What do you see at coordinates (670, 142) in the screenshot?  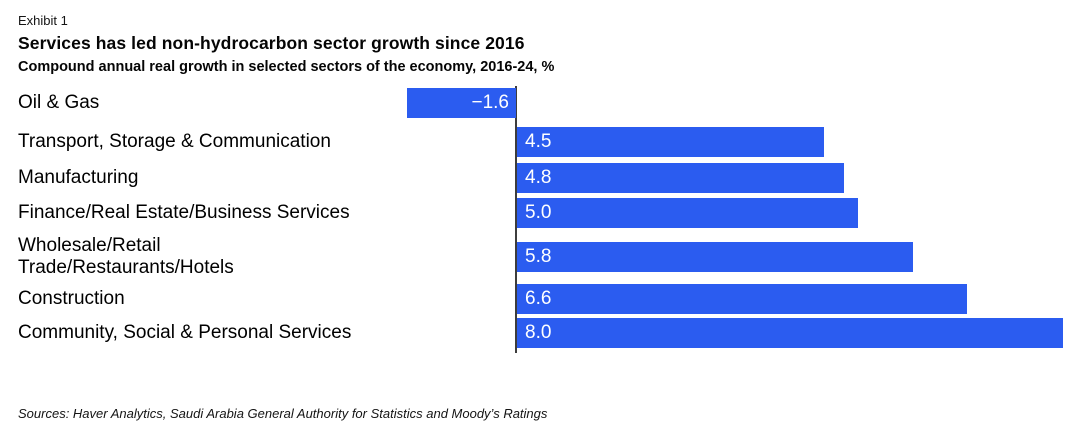 I see `bar: 4.5` at bounding box center [670, 142].